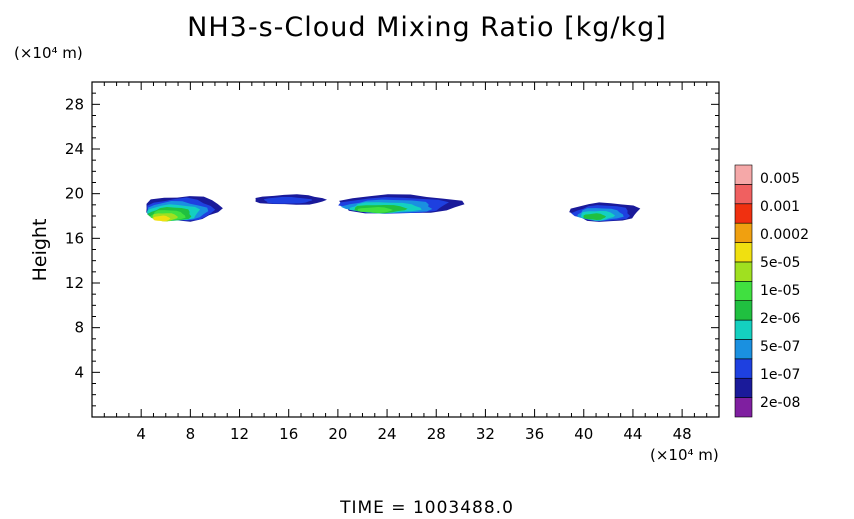  Describe the element at coordinates (682, 434) in the screenshot. I see `x-tick-label: 48` at that location.